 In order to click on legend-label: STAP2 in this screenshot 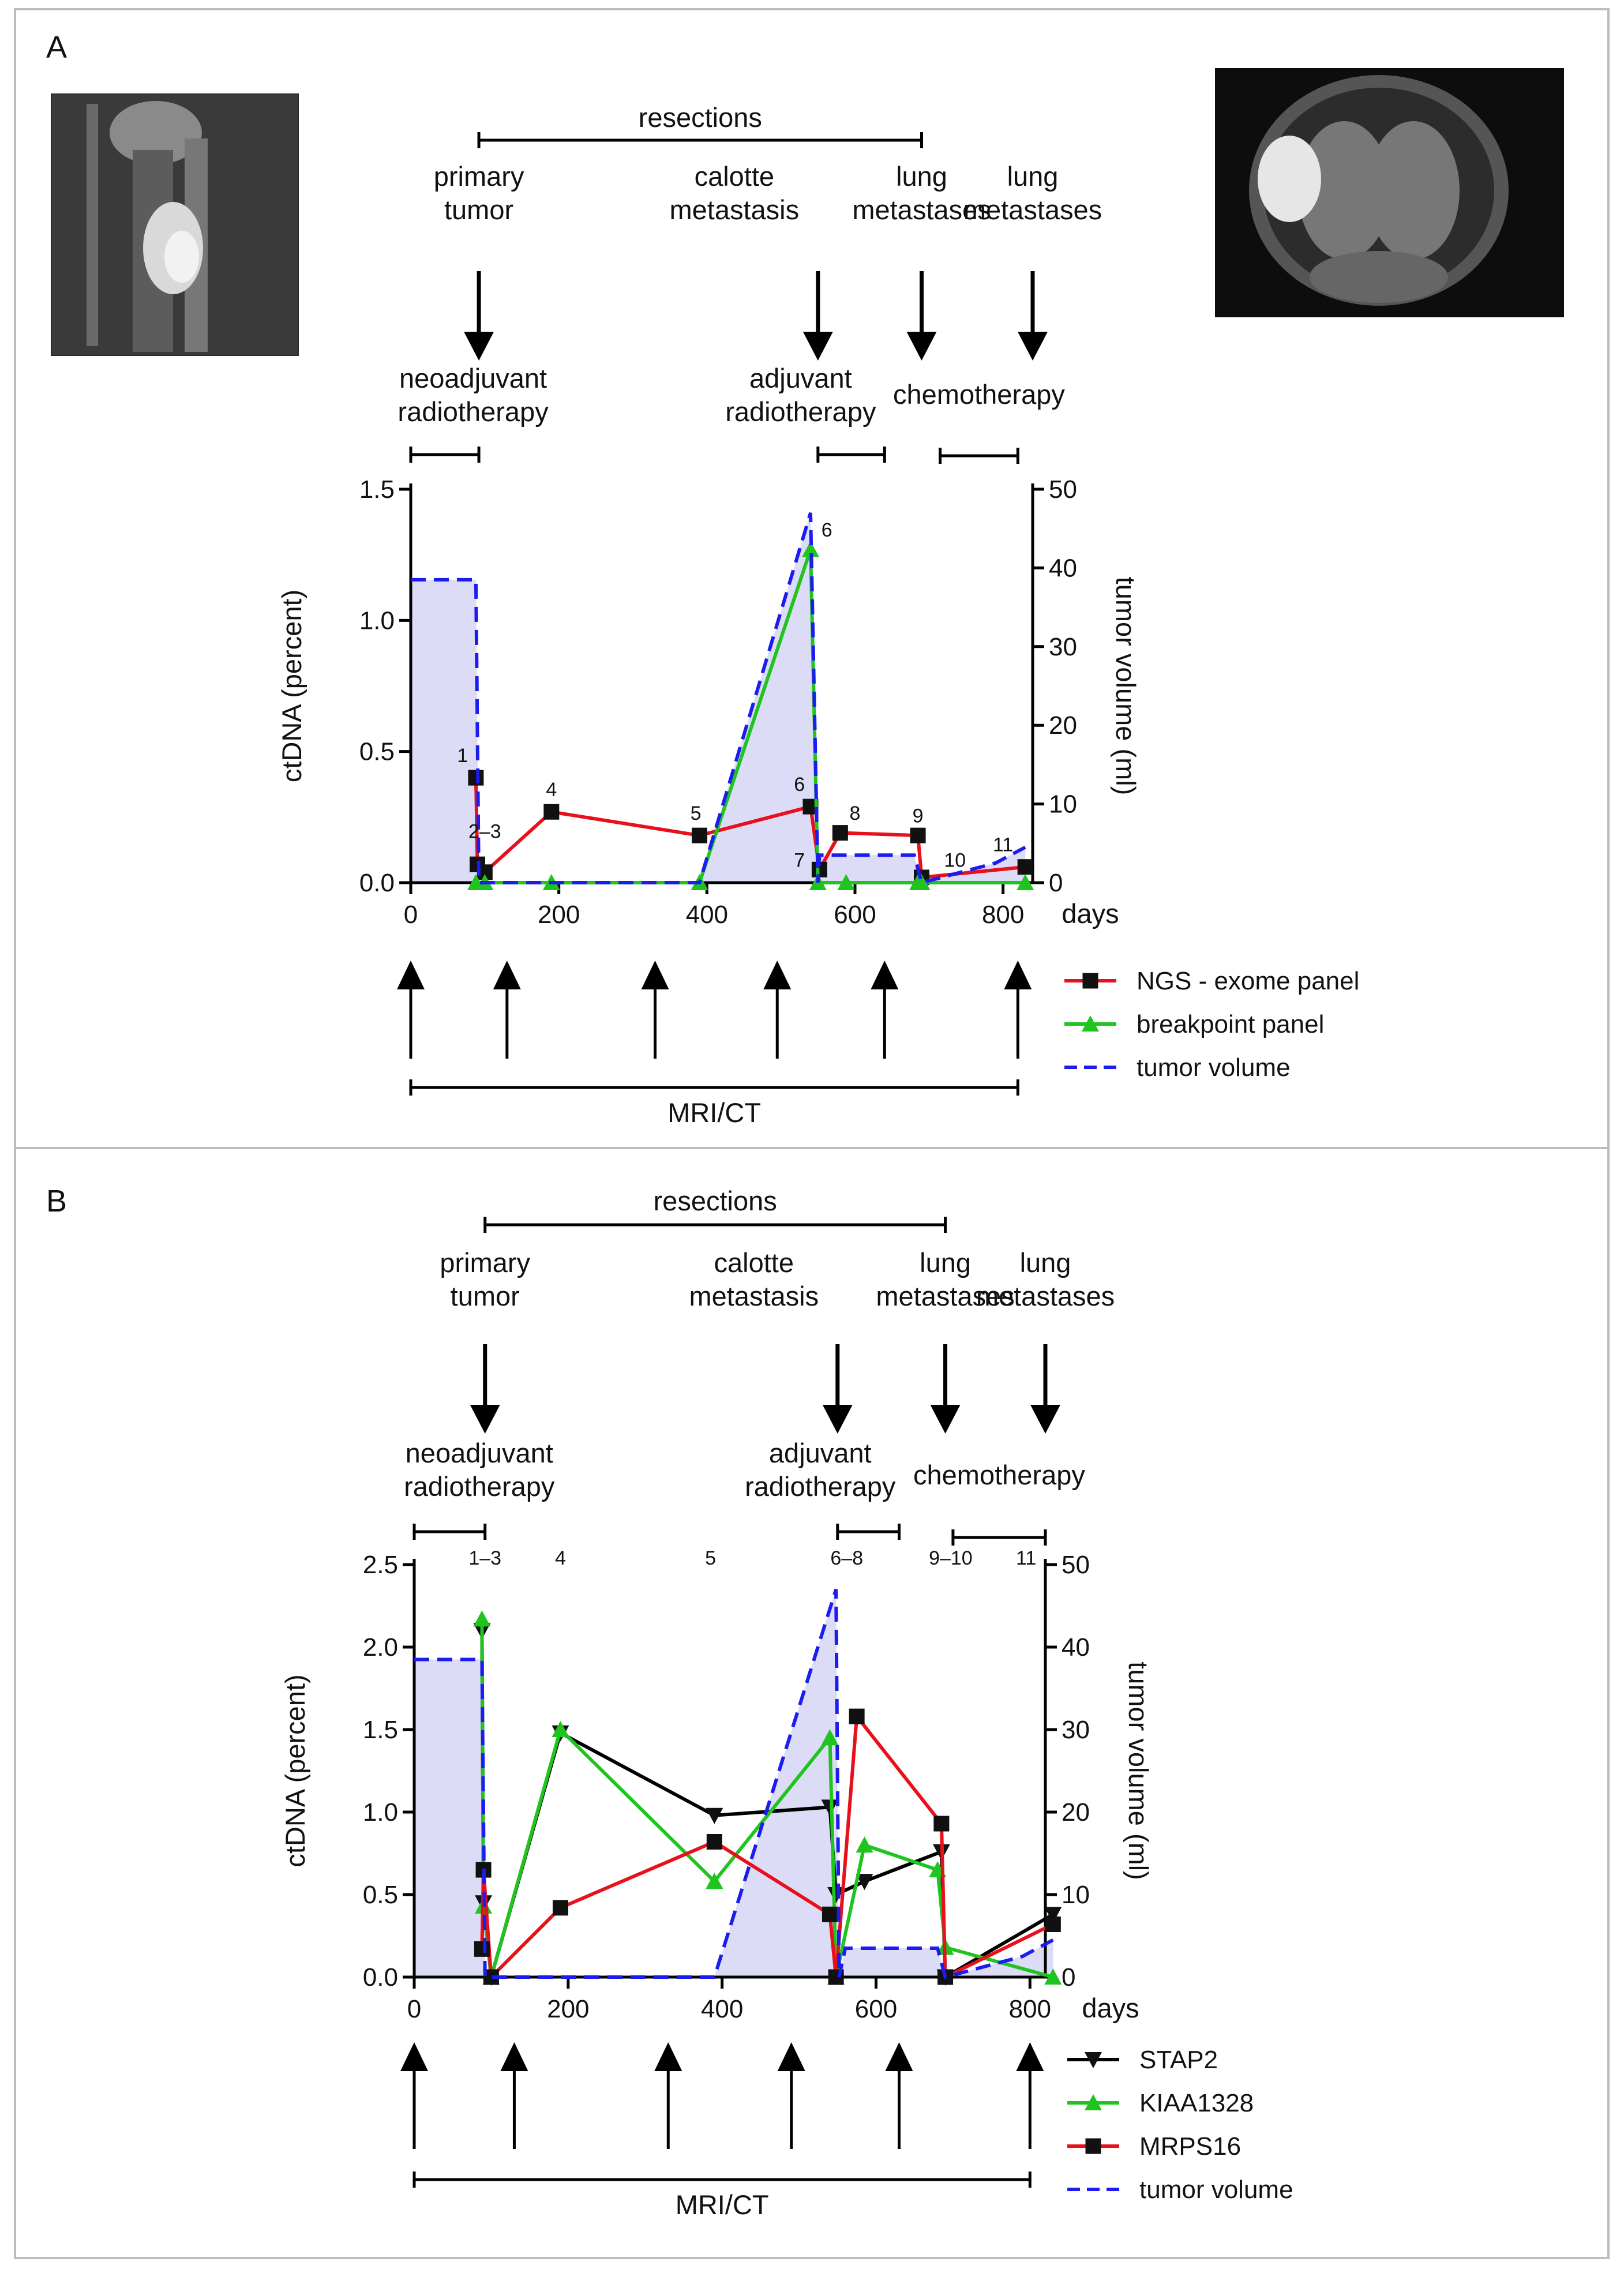, I will do `click(1178, 2060)`.